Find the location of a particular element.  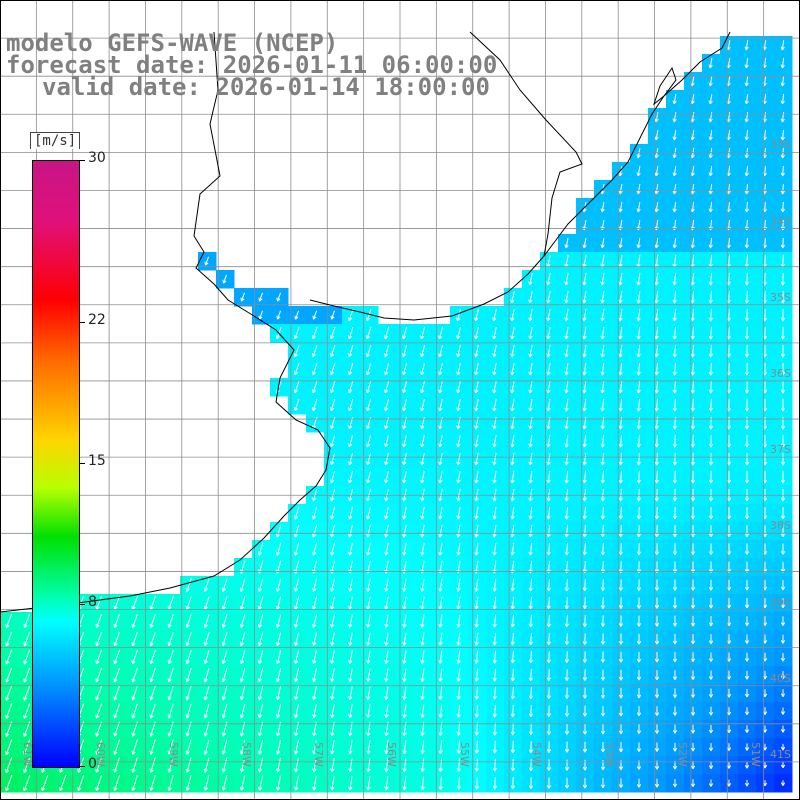

longitude-label: 60W is located at coordinates (101, 754).